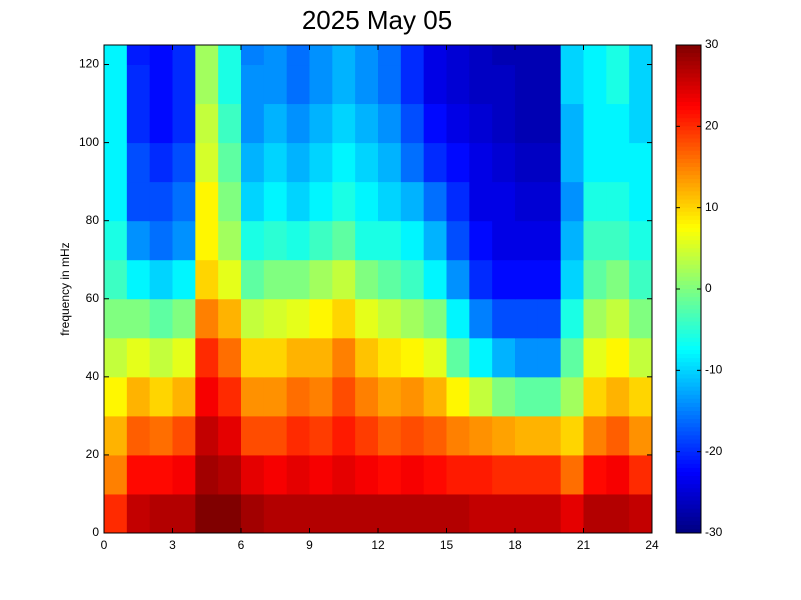  I want to click on y-tick-label: 120, so click(89, 64).